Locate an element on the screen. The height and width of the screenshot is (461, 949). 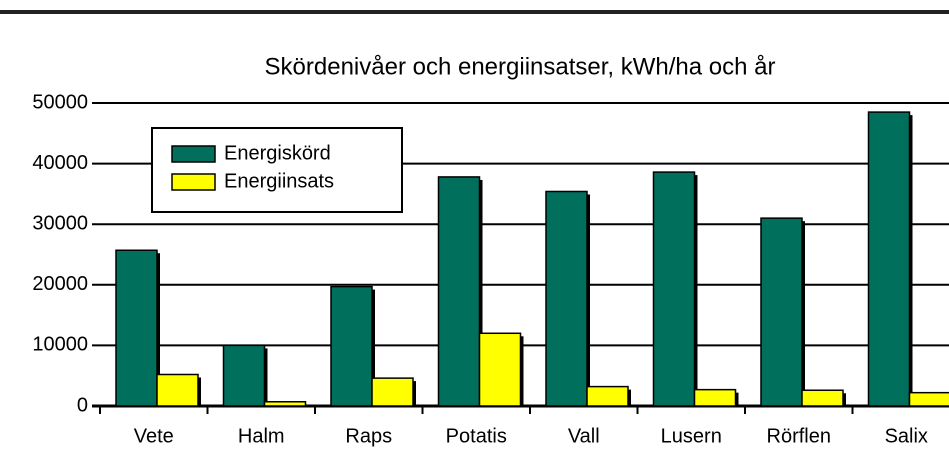
y-tick-label: 50000 is located at coordinates (60, 102).